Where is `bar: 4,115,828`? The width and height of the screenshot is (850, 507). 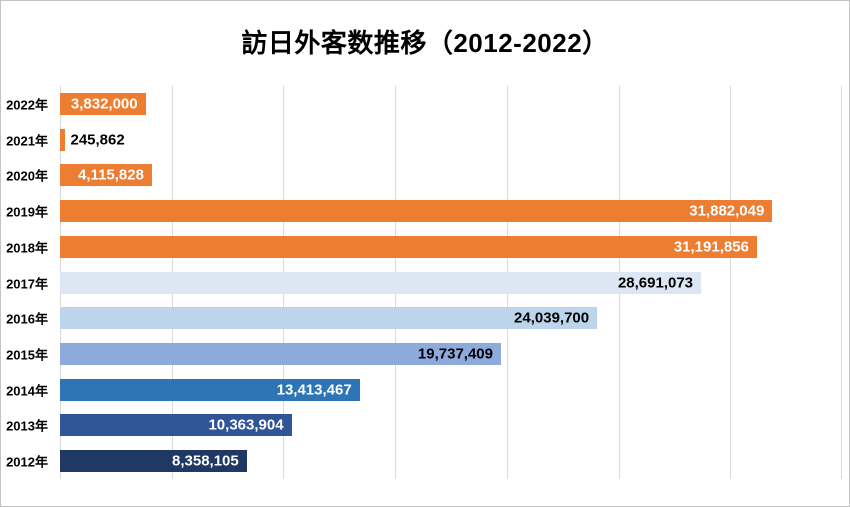
bar: 4,115,828 is located at coordinates (106, 175).